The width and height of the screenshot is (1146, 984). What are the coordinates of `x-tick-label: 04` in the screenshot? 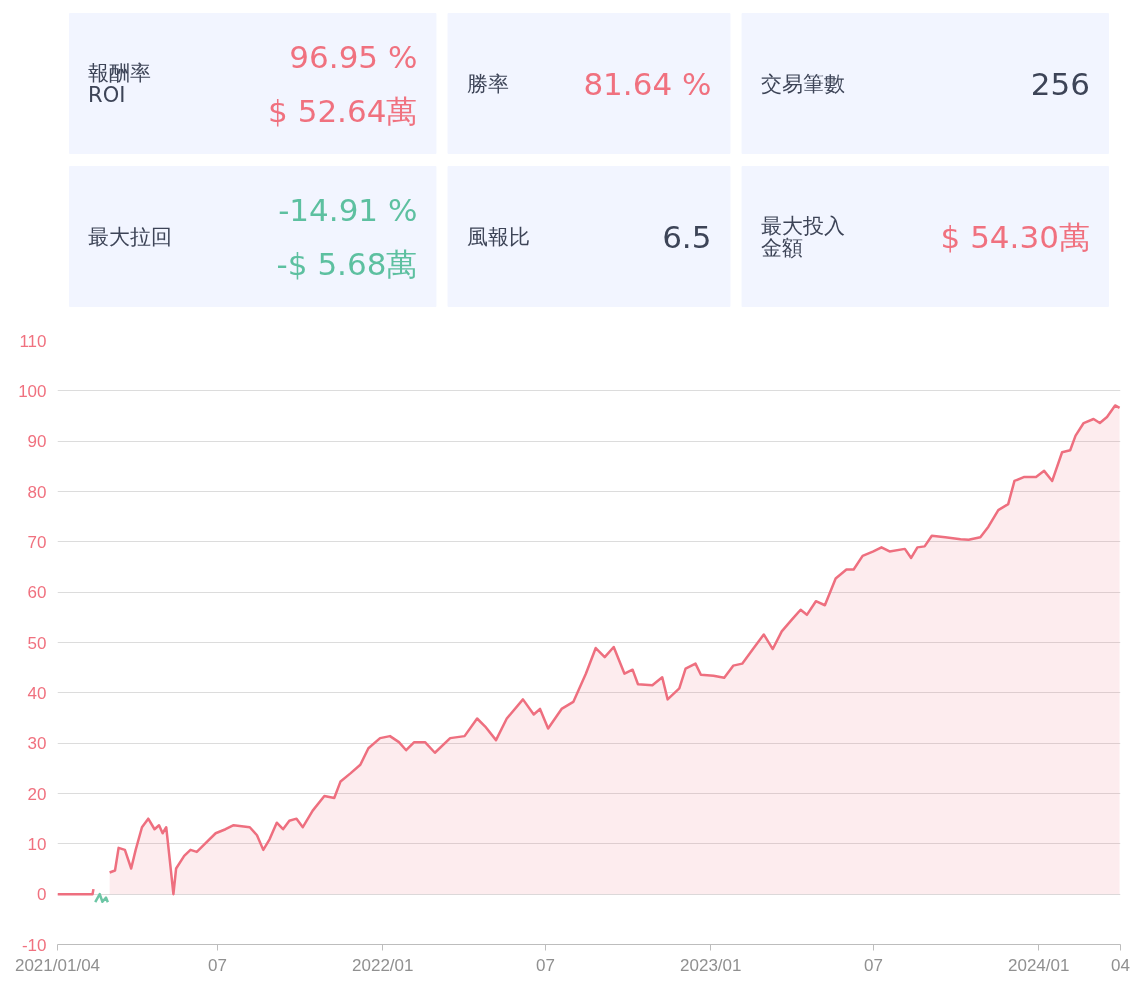 It's located at (1120, 965).